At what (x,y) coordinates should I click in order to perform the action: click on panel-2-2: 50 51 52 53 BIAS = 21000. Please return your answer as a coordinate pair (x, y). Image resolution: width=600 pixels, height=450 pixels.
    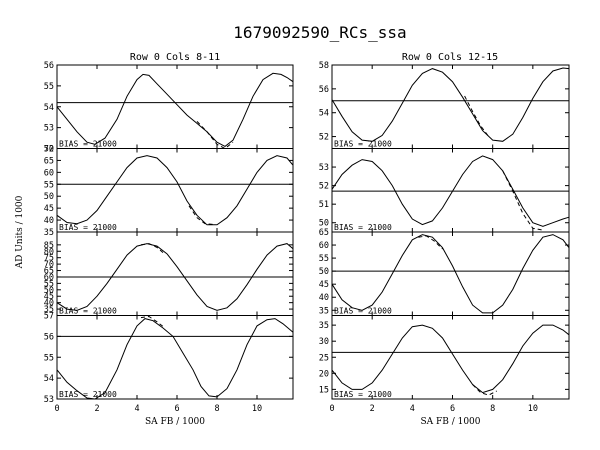
    Looking at the image, I should click on (444, 190).